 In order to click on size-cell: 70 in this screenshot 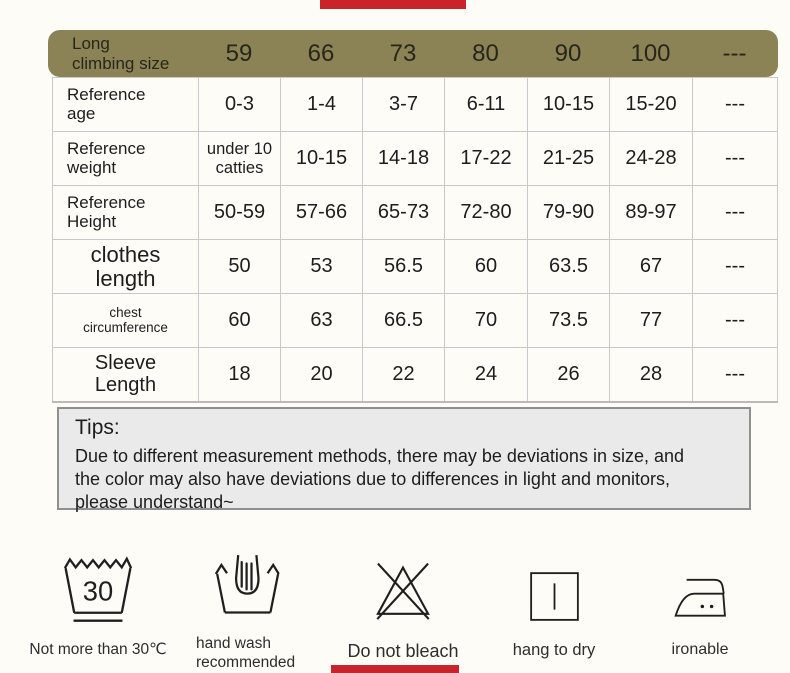, I will do `click(486, 320)`.